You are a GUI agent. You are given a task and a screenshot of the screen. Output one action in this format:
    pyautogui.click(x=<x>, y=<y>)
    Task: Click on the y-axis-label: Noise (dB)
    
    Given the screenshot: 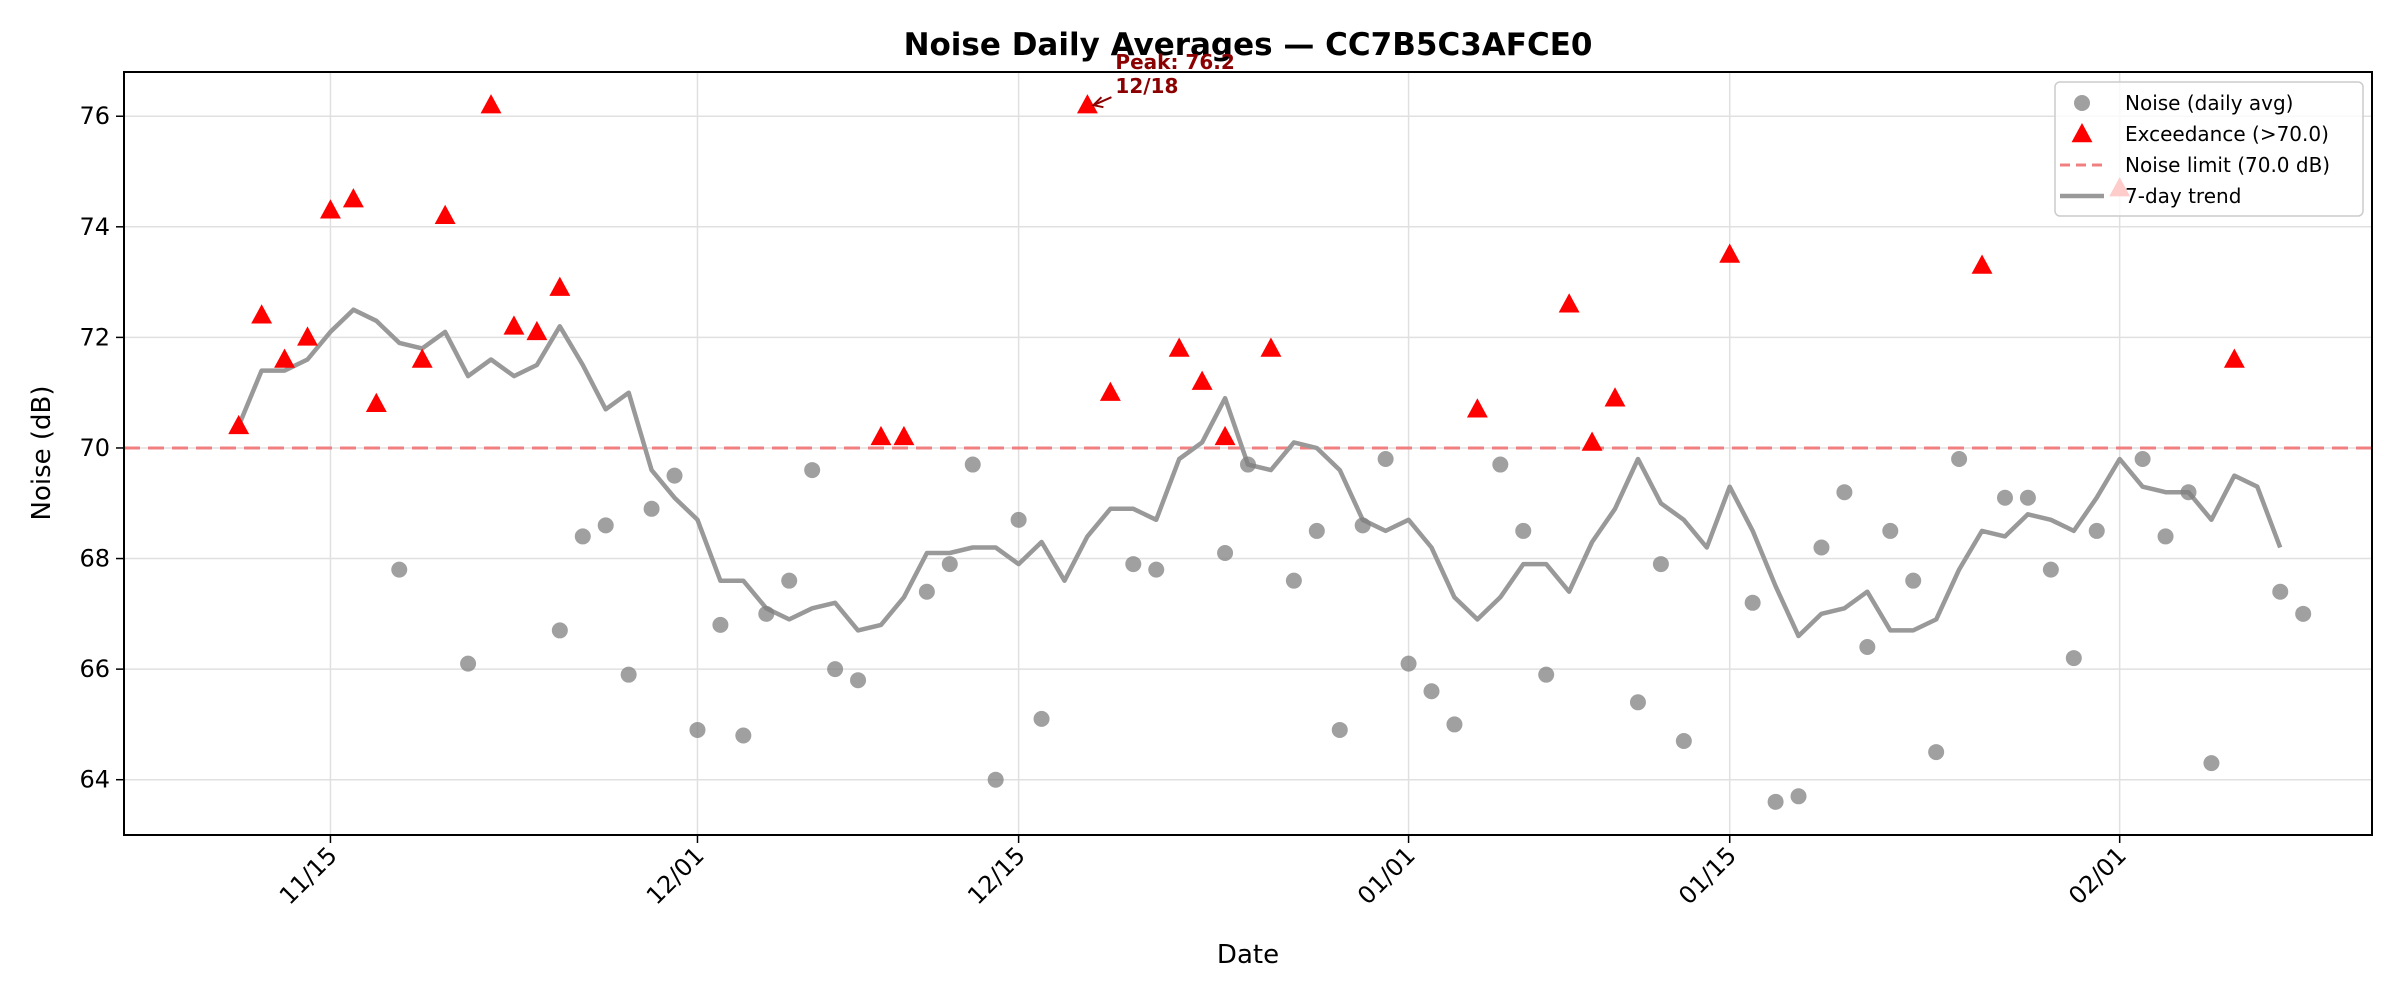 What is the action you would take?
    pyautogui.click(x=42, y=452)
    